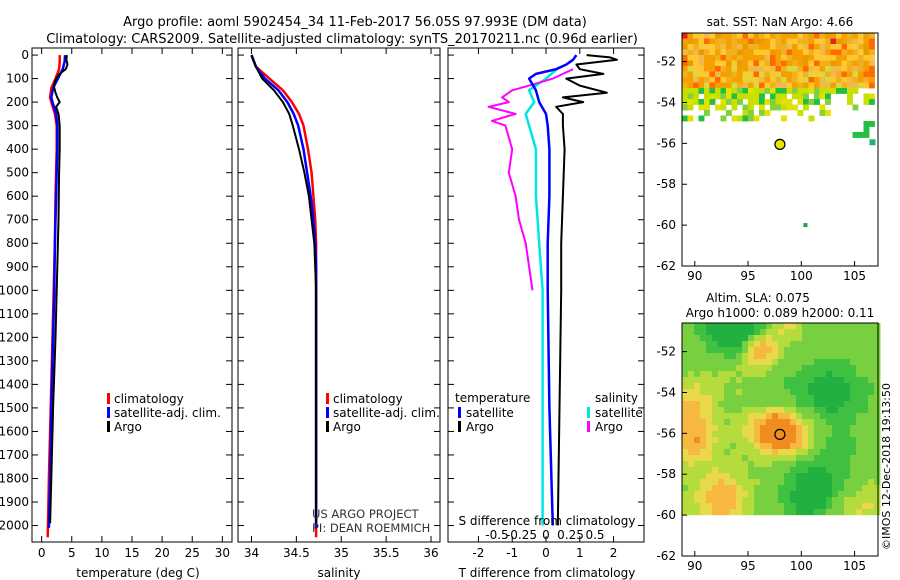  Describe the element at coordinates (854, 566) in the screenshot. I see `sla-x-tick-label: 105` at that location.